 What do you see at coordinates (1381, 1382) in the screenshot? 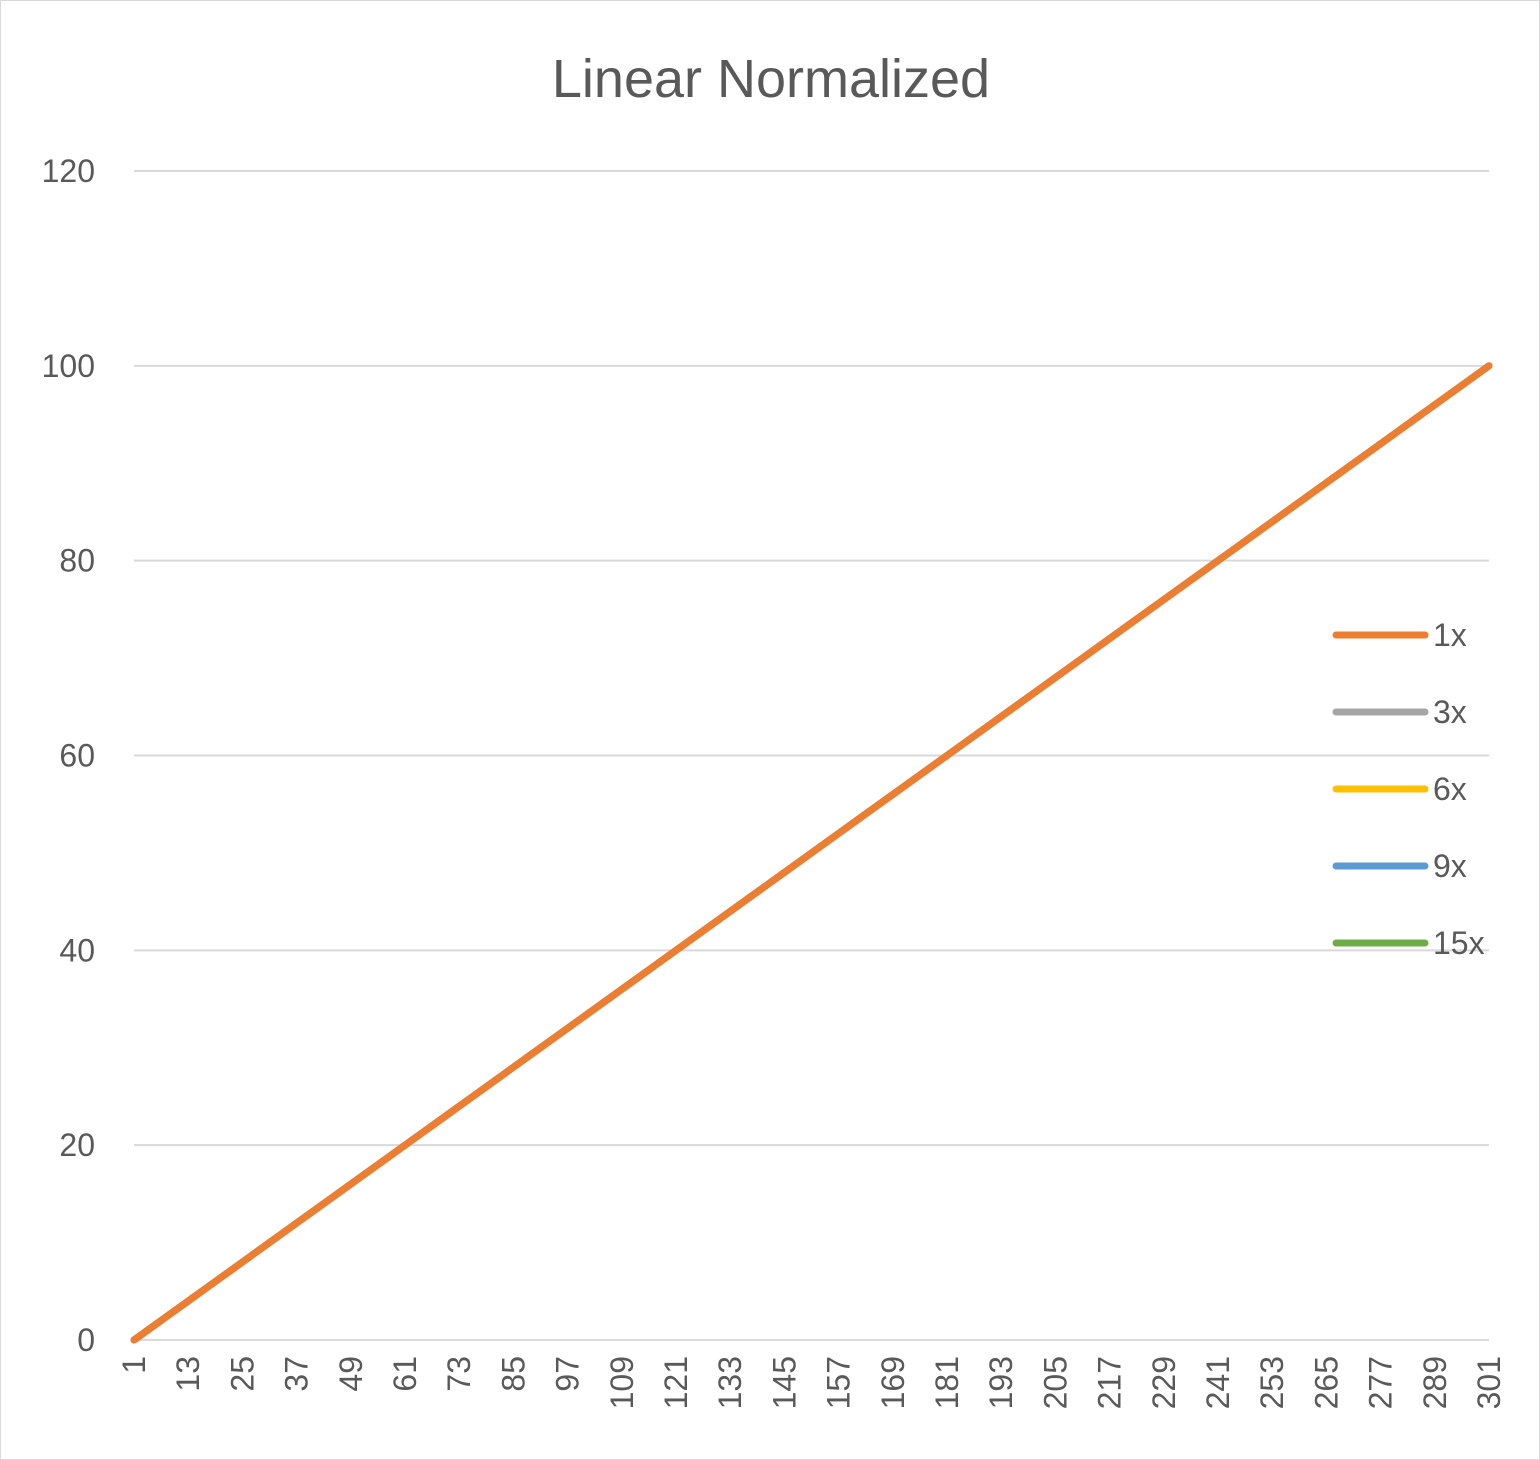
I see `x-tick-label: 277` at bounding box center [1381, 1382].